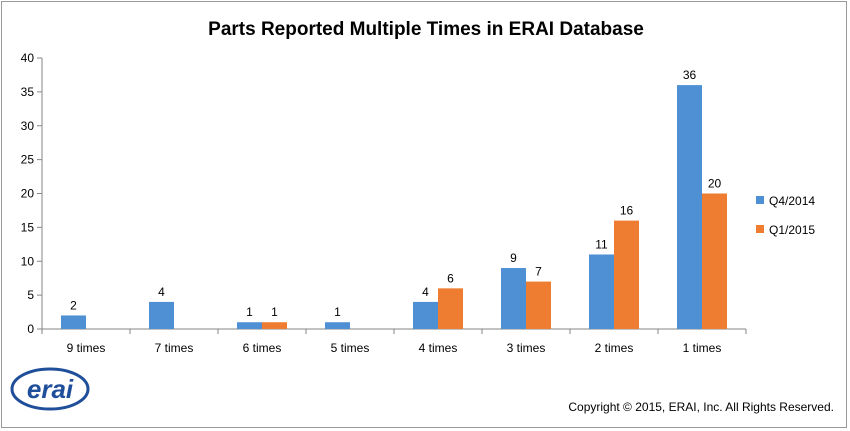 This screenshot has height=431, width=850. I want to click on erai-logo: erai, so click(50, 389).